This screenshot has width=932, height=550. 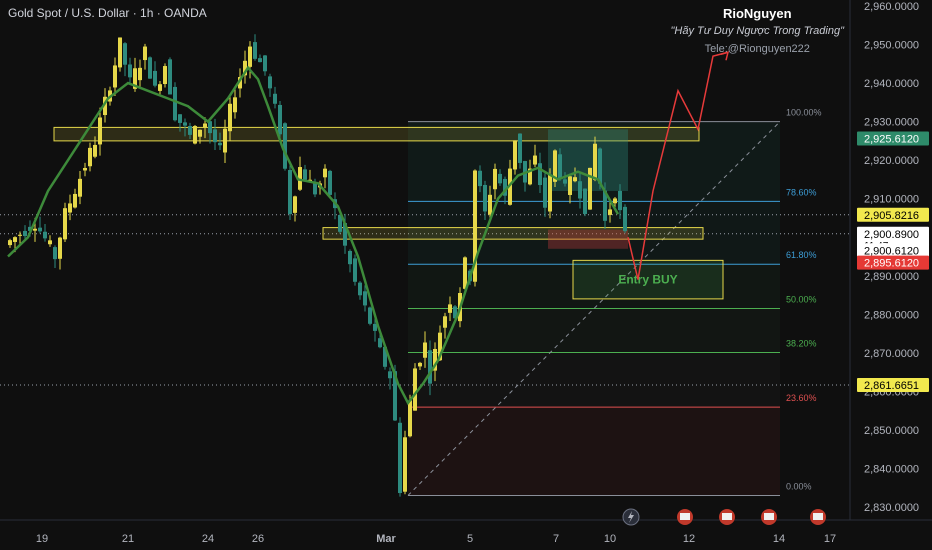 What do you see at coordinates (891, 161) in the screenshot?
I see `y-tick-label: 2,920.0000` at bounding box center [891, 161].